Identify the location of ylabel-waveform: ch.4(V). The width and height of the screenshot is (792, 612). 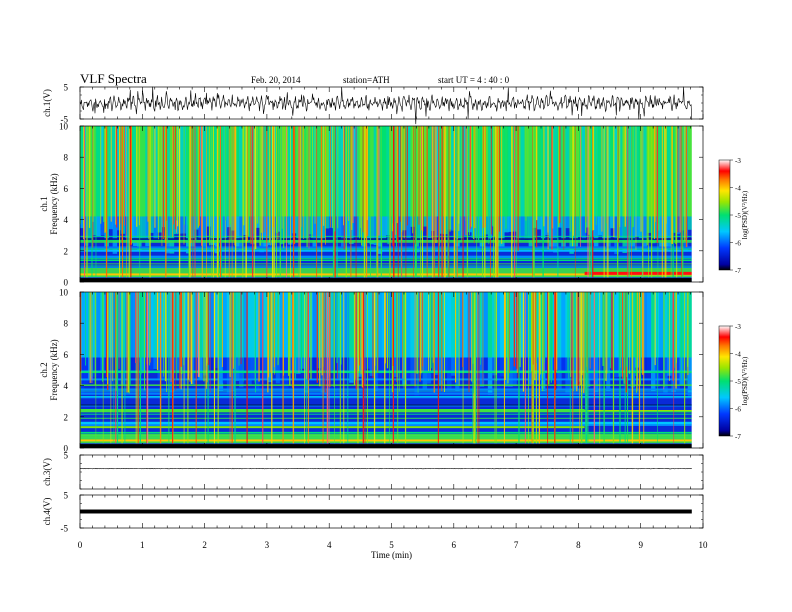
(47, 512).